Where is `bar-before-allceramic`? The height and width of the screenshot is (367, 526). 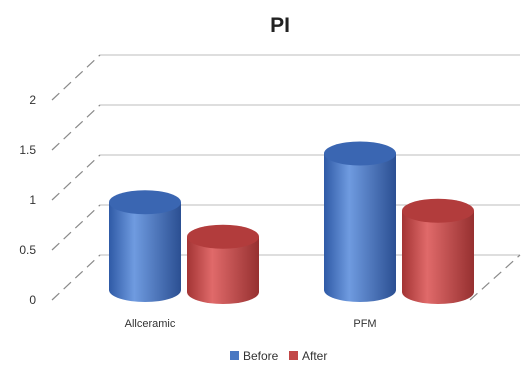
bar-before-allceramic is located at coordinates (145, 246).